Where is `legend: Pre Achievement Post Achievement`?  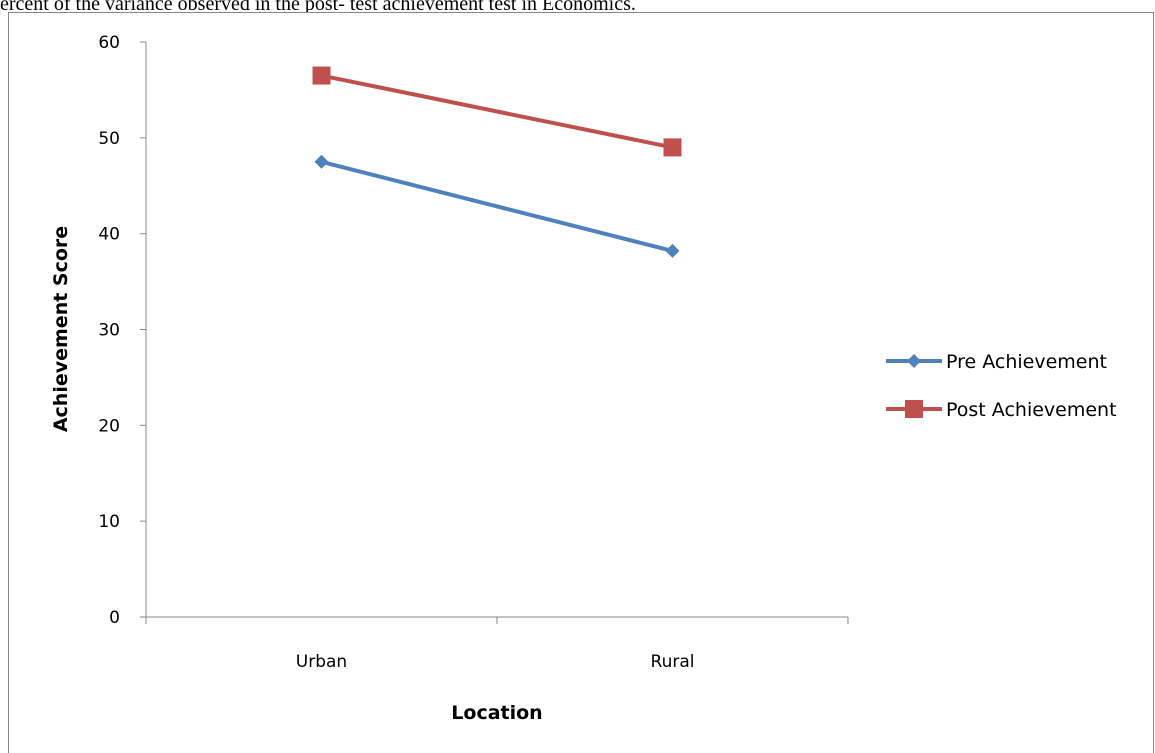 legend: Pre Achievement Post Achievement is located at coordinates (1001, 386).